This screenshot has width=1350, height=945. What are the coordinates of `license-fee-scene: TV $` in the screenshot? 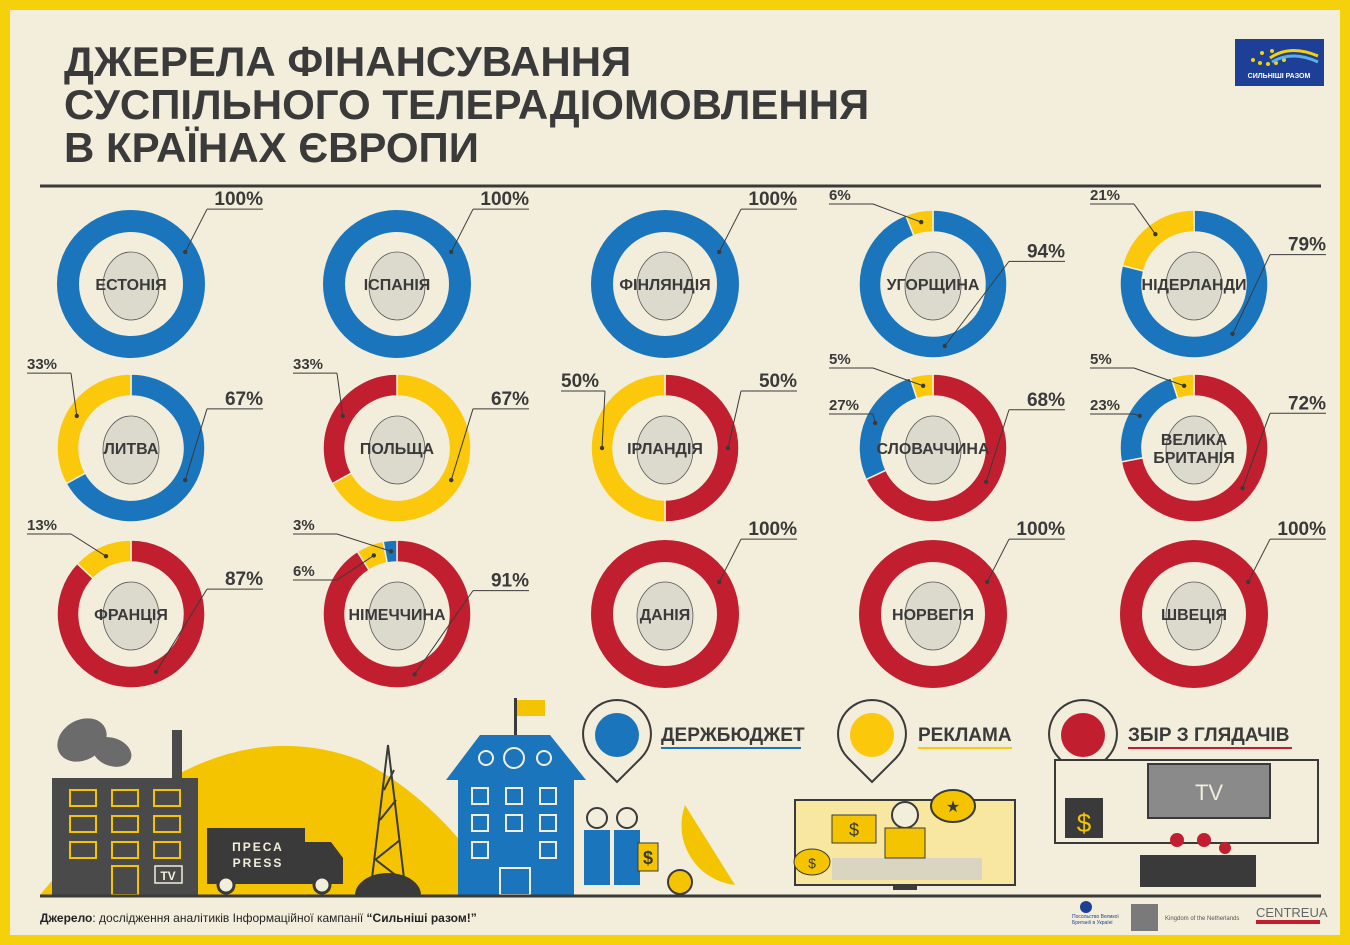 It's located at (1186, 823).